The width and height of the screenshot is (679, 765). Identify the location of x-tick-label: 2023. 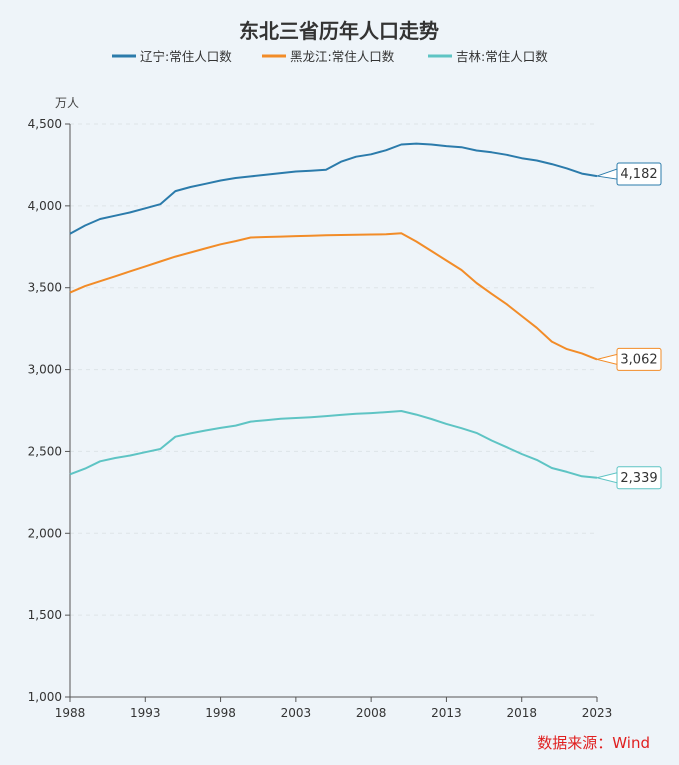
(597, 713).